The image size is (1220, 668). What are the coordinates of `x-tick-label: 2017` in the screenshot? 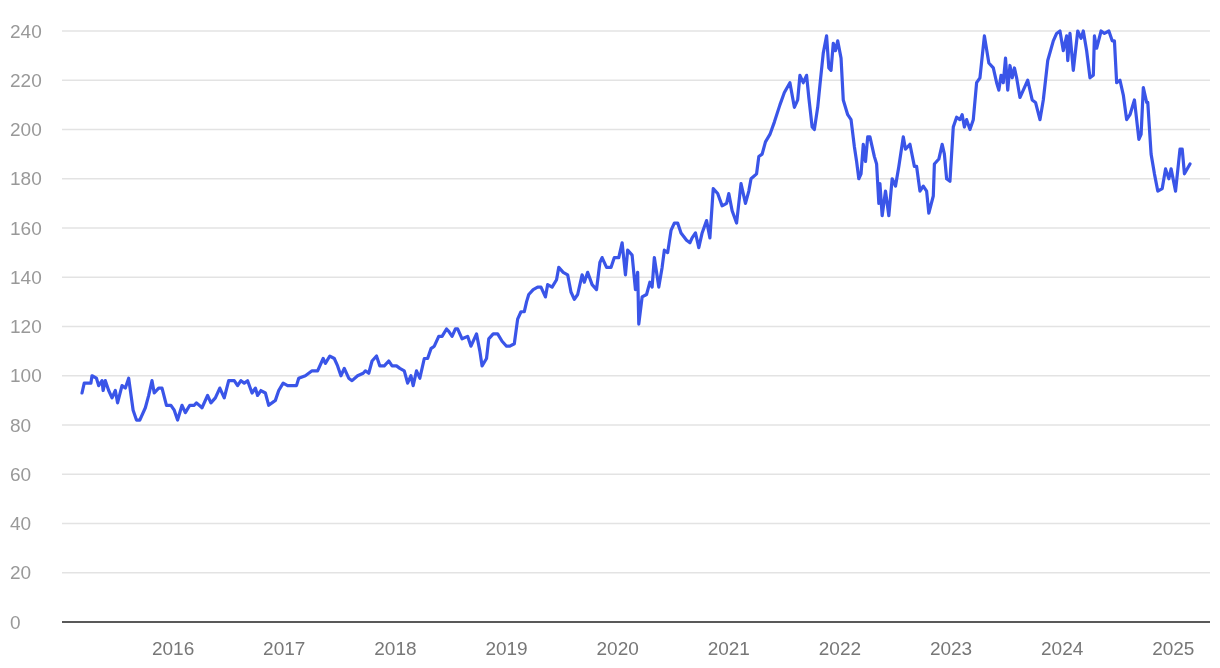 It's located at (284, 648).